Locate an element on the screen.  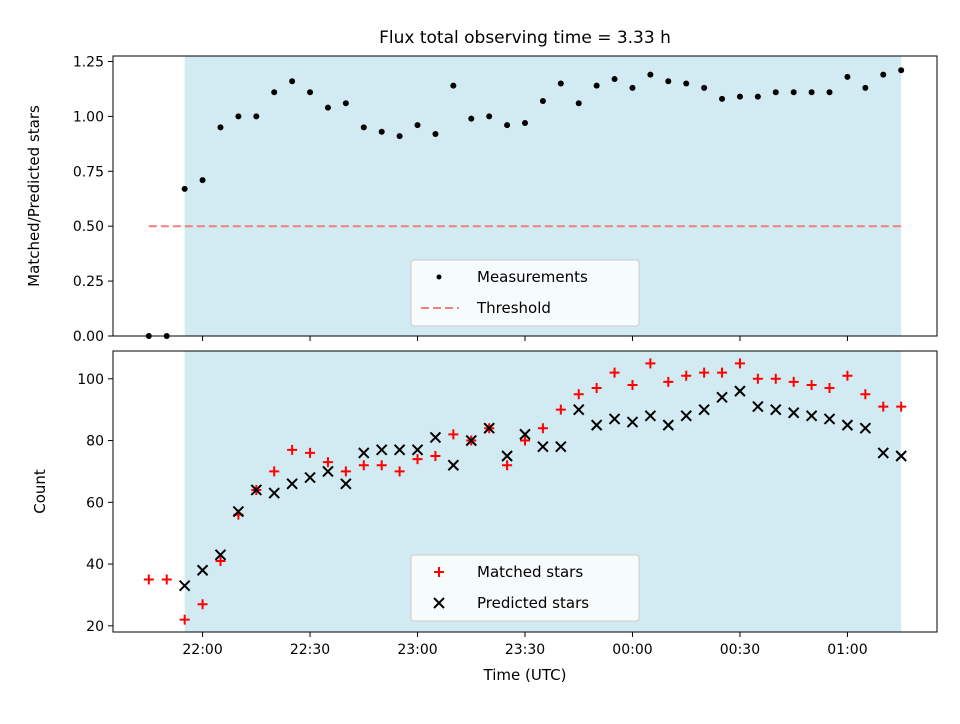
legend-label: Matched stars is located at coordinates (530, 572).